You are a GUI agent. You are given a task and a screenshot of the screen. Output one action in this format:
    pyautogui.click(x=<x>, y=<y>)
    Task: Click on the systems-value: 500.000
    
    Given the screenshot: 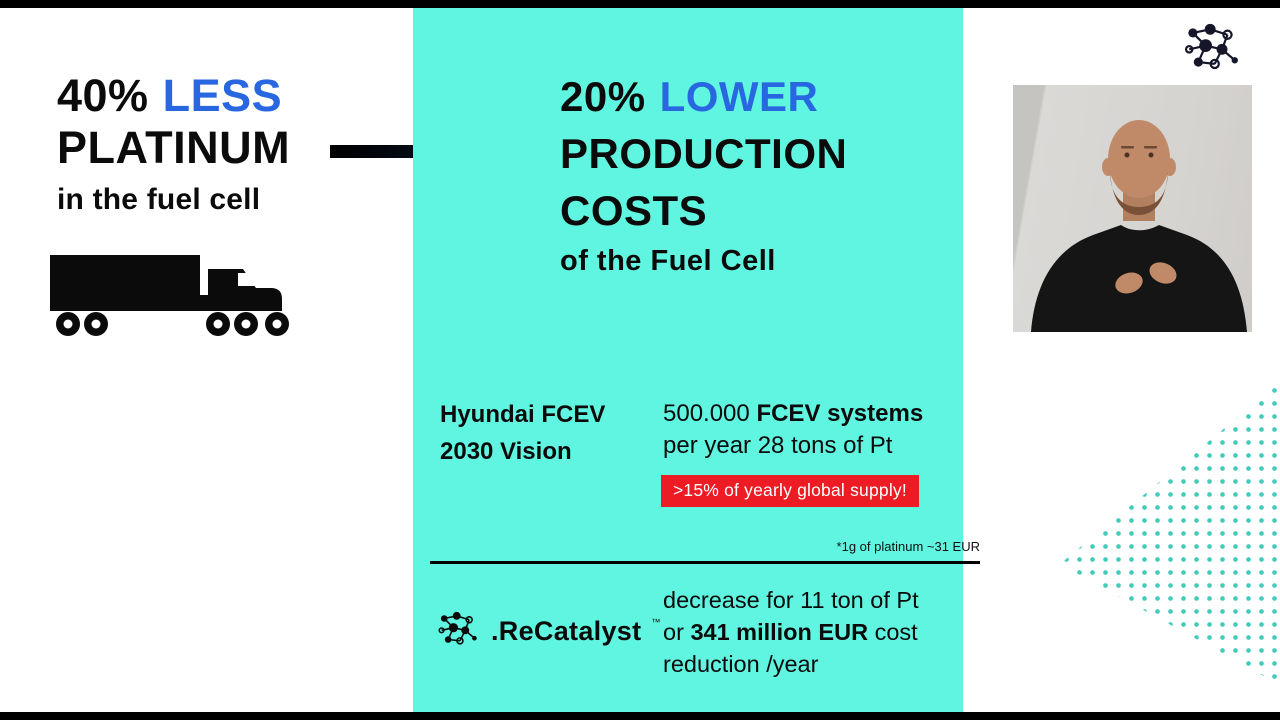 What is the action you would take?
    pyautogui.click(x=706, y=413)
    